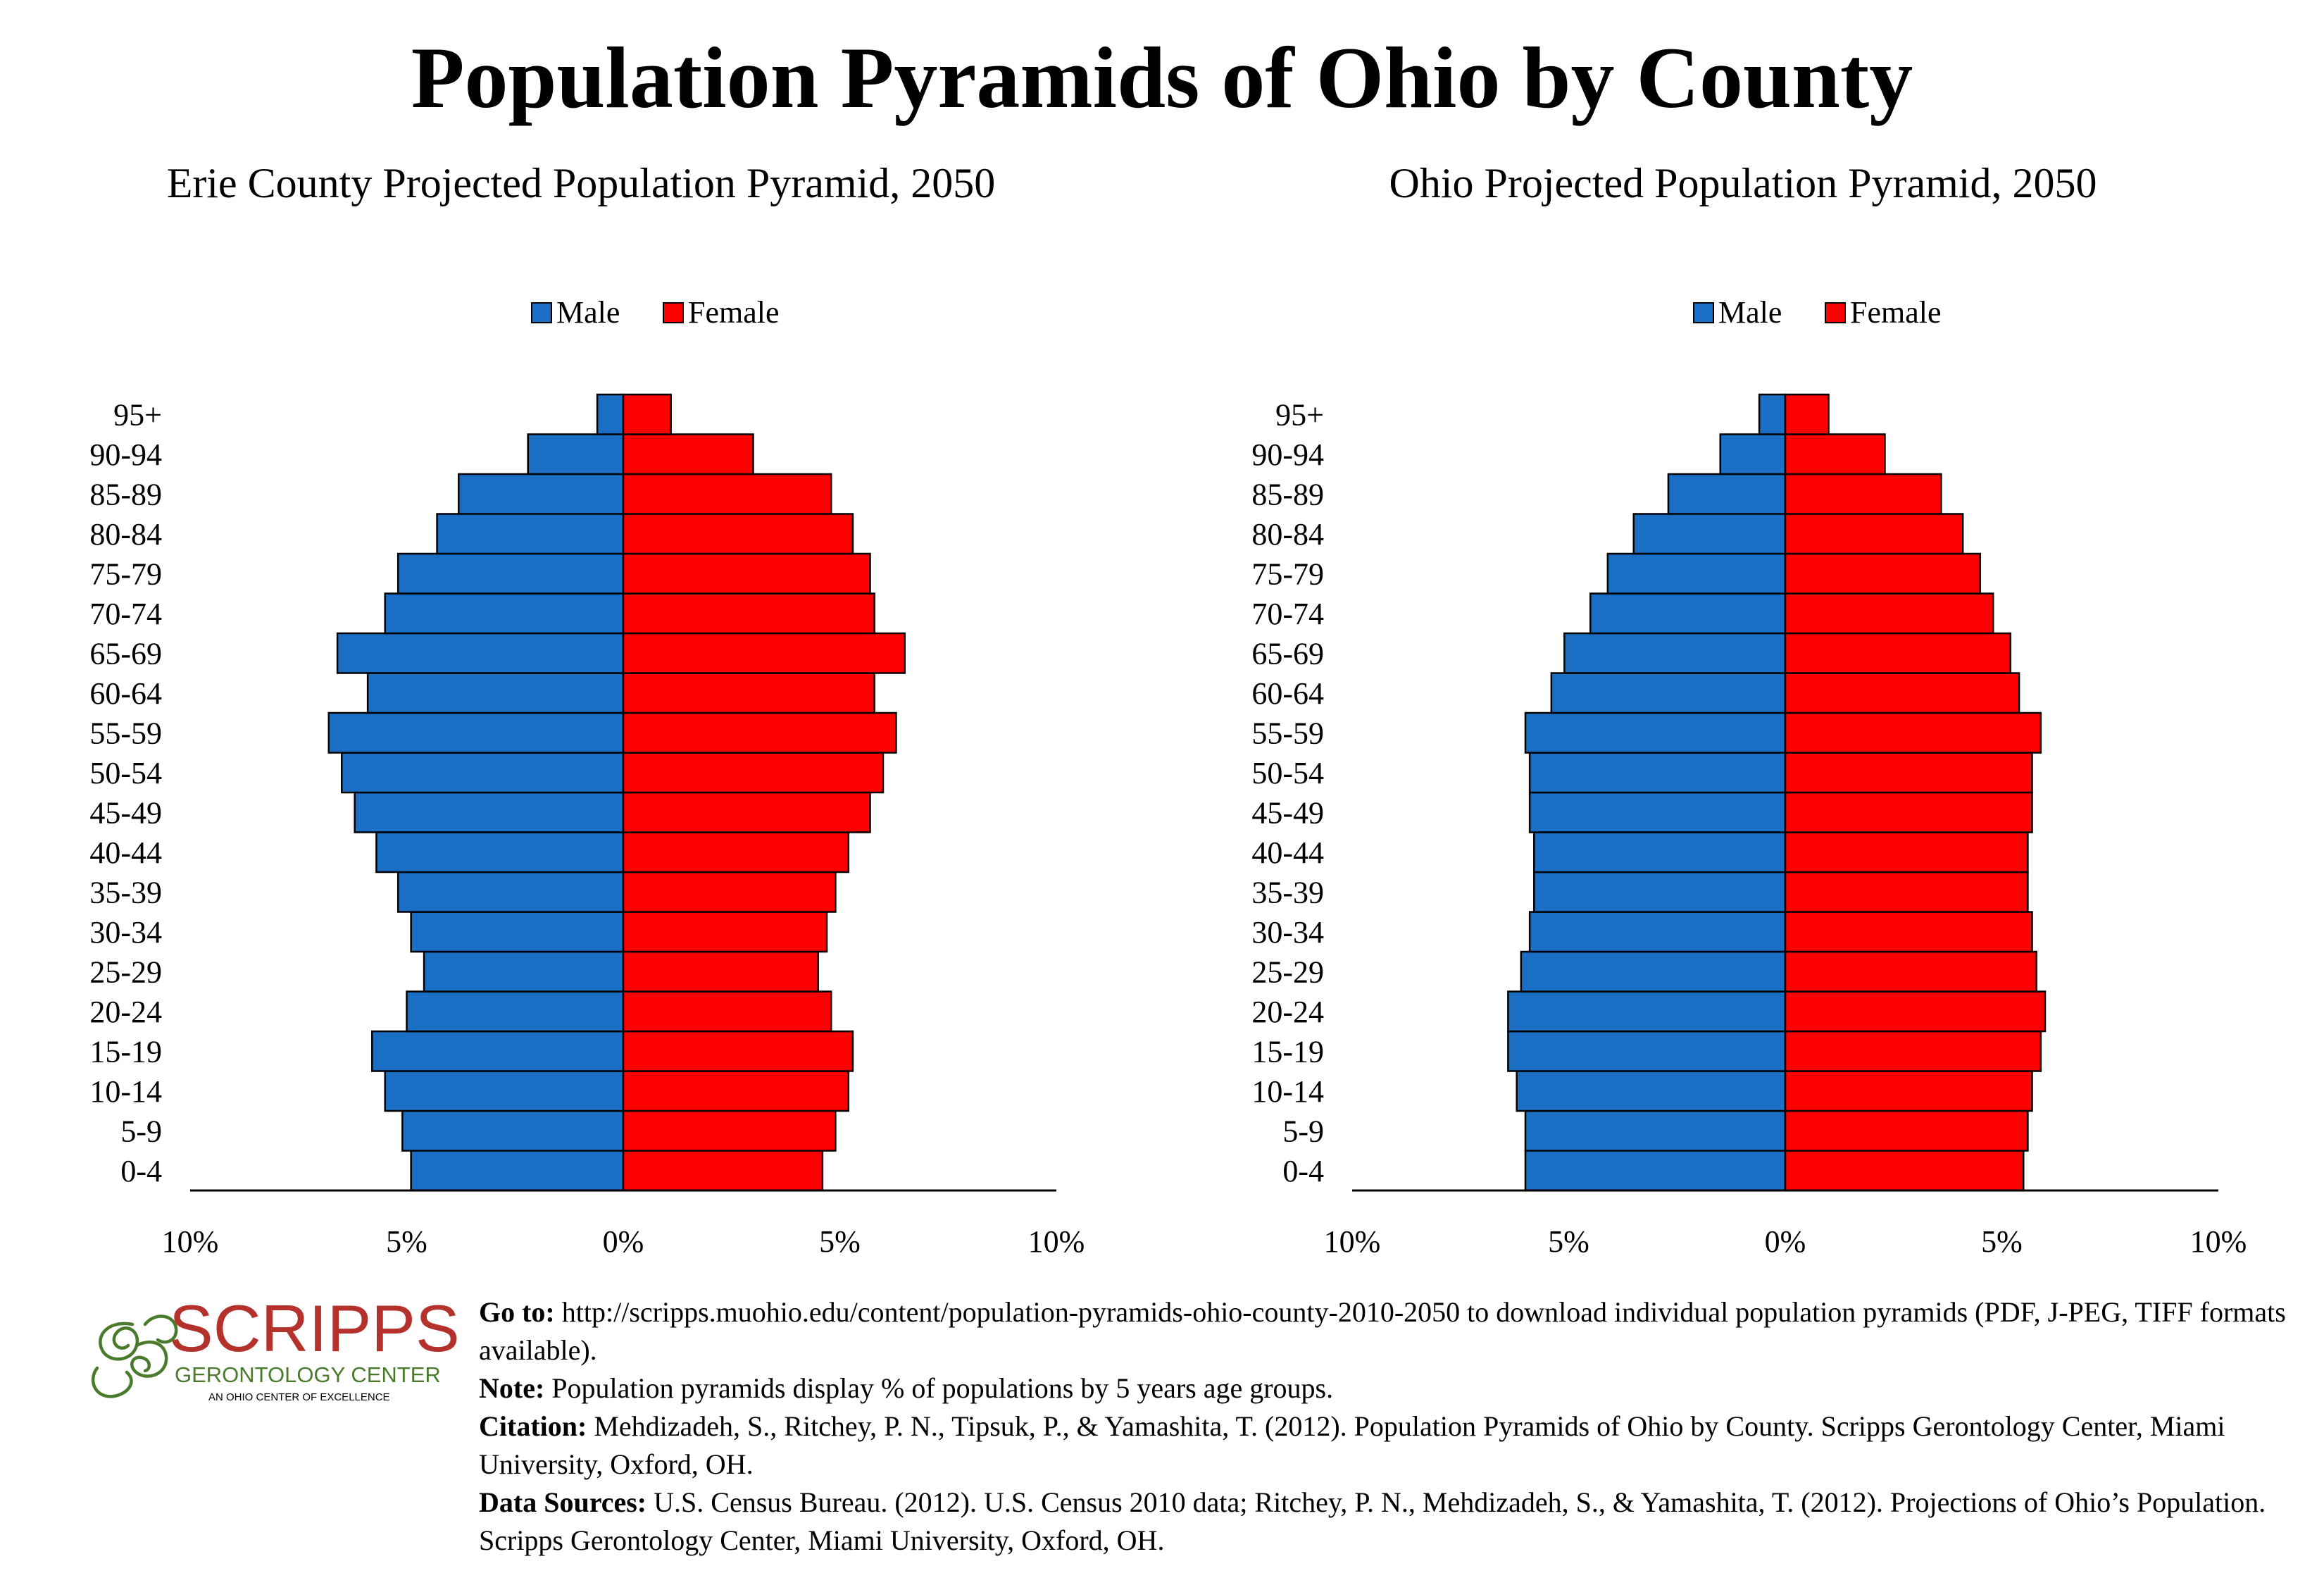  I want to click on x-tick-label-4: 10%, so click(2218, 1241).